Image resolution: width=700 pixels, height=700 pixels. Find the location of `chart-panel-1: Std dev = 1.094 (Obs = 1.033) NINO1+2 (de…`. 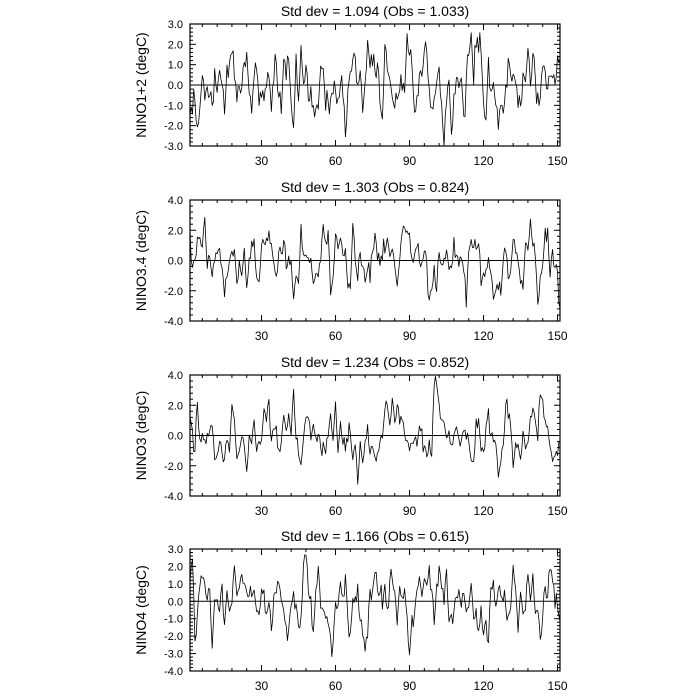

chart-panel-1: Std dev = 1.094 (Obs = 1.033) NINO1+2 (de… is located at coordinates (350, 85).